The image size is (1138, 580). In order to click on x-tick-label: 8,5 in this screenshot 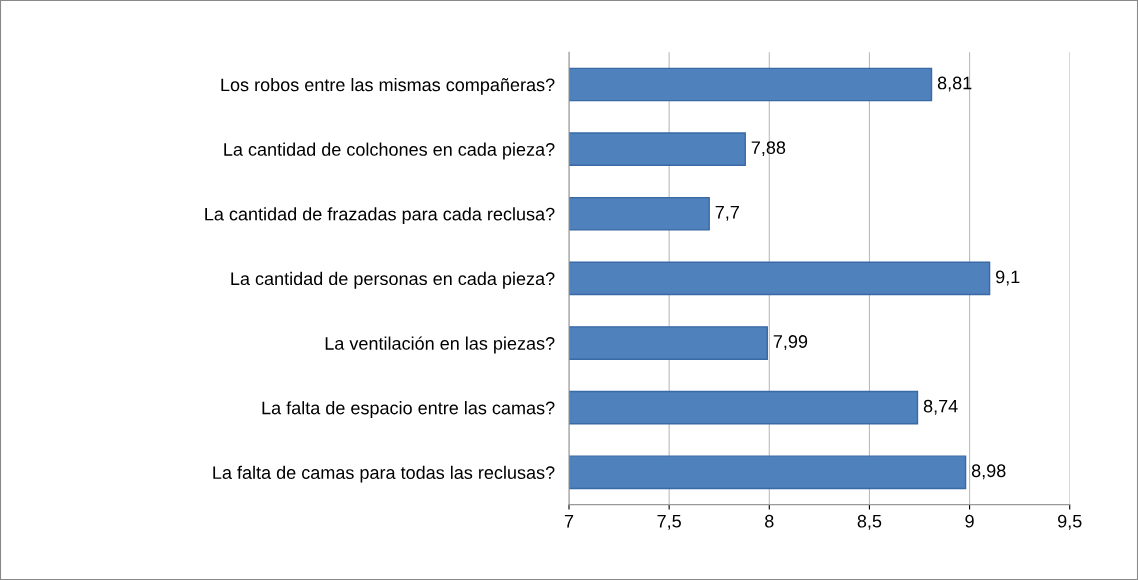, I will do `click(869, 522)`.